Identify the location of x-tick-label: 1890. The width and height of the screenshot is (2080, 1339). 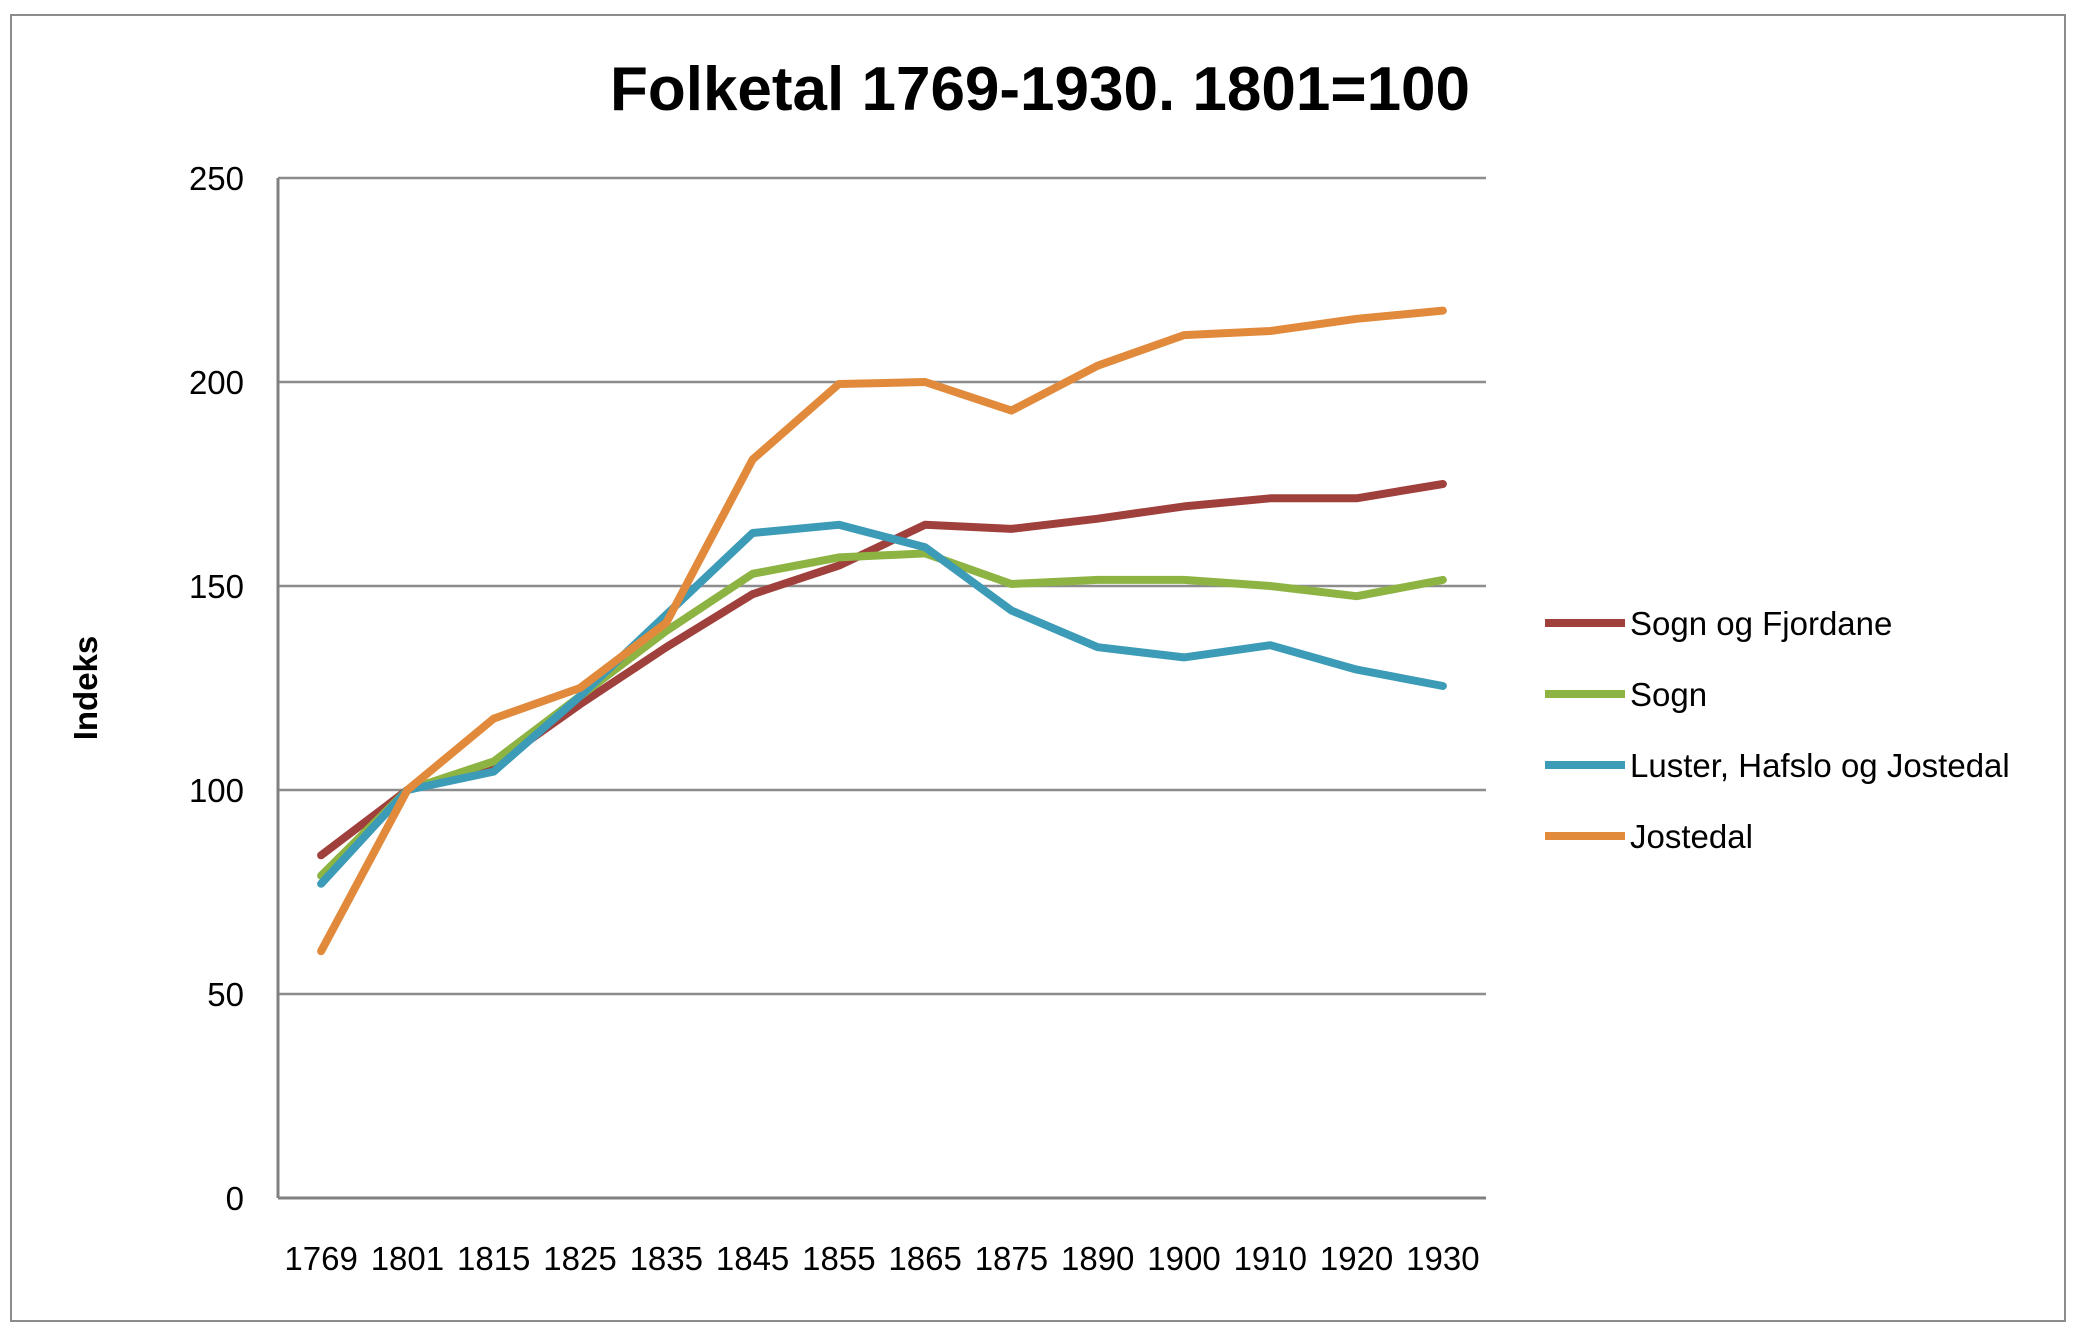
(1097, 1258).